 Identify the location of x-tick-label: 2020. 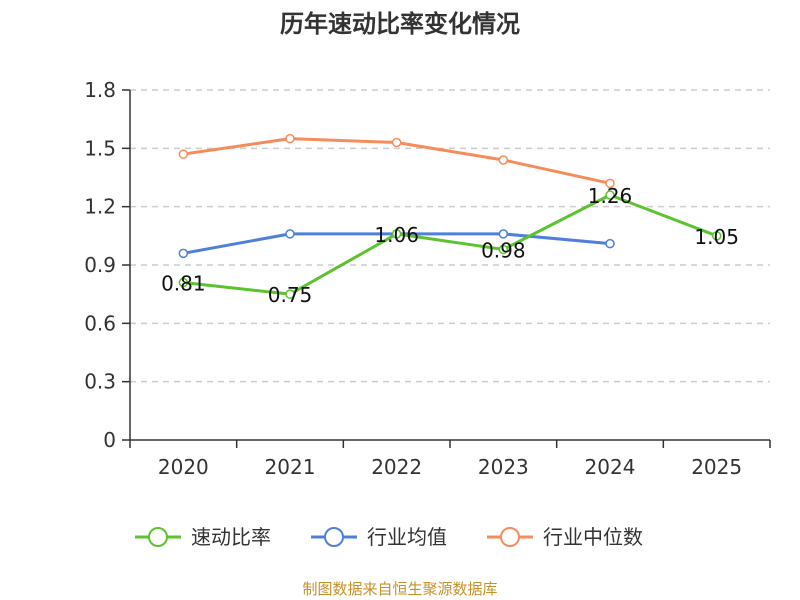
(183, 467).